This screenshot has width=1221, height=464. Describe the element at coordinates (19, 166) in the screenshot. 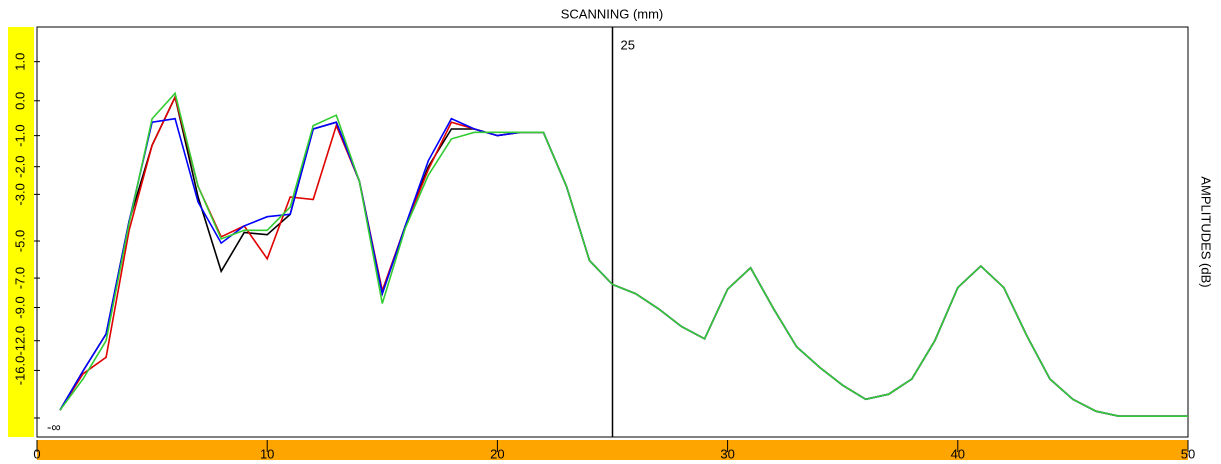

I see `y-tick-label: -2.0` at that location.